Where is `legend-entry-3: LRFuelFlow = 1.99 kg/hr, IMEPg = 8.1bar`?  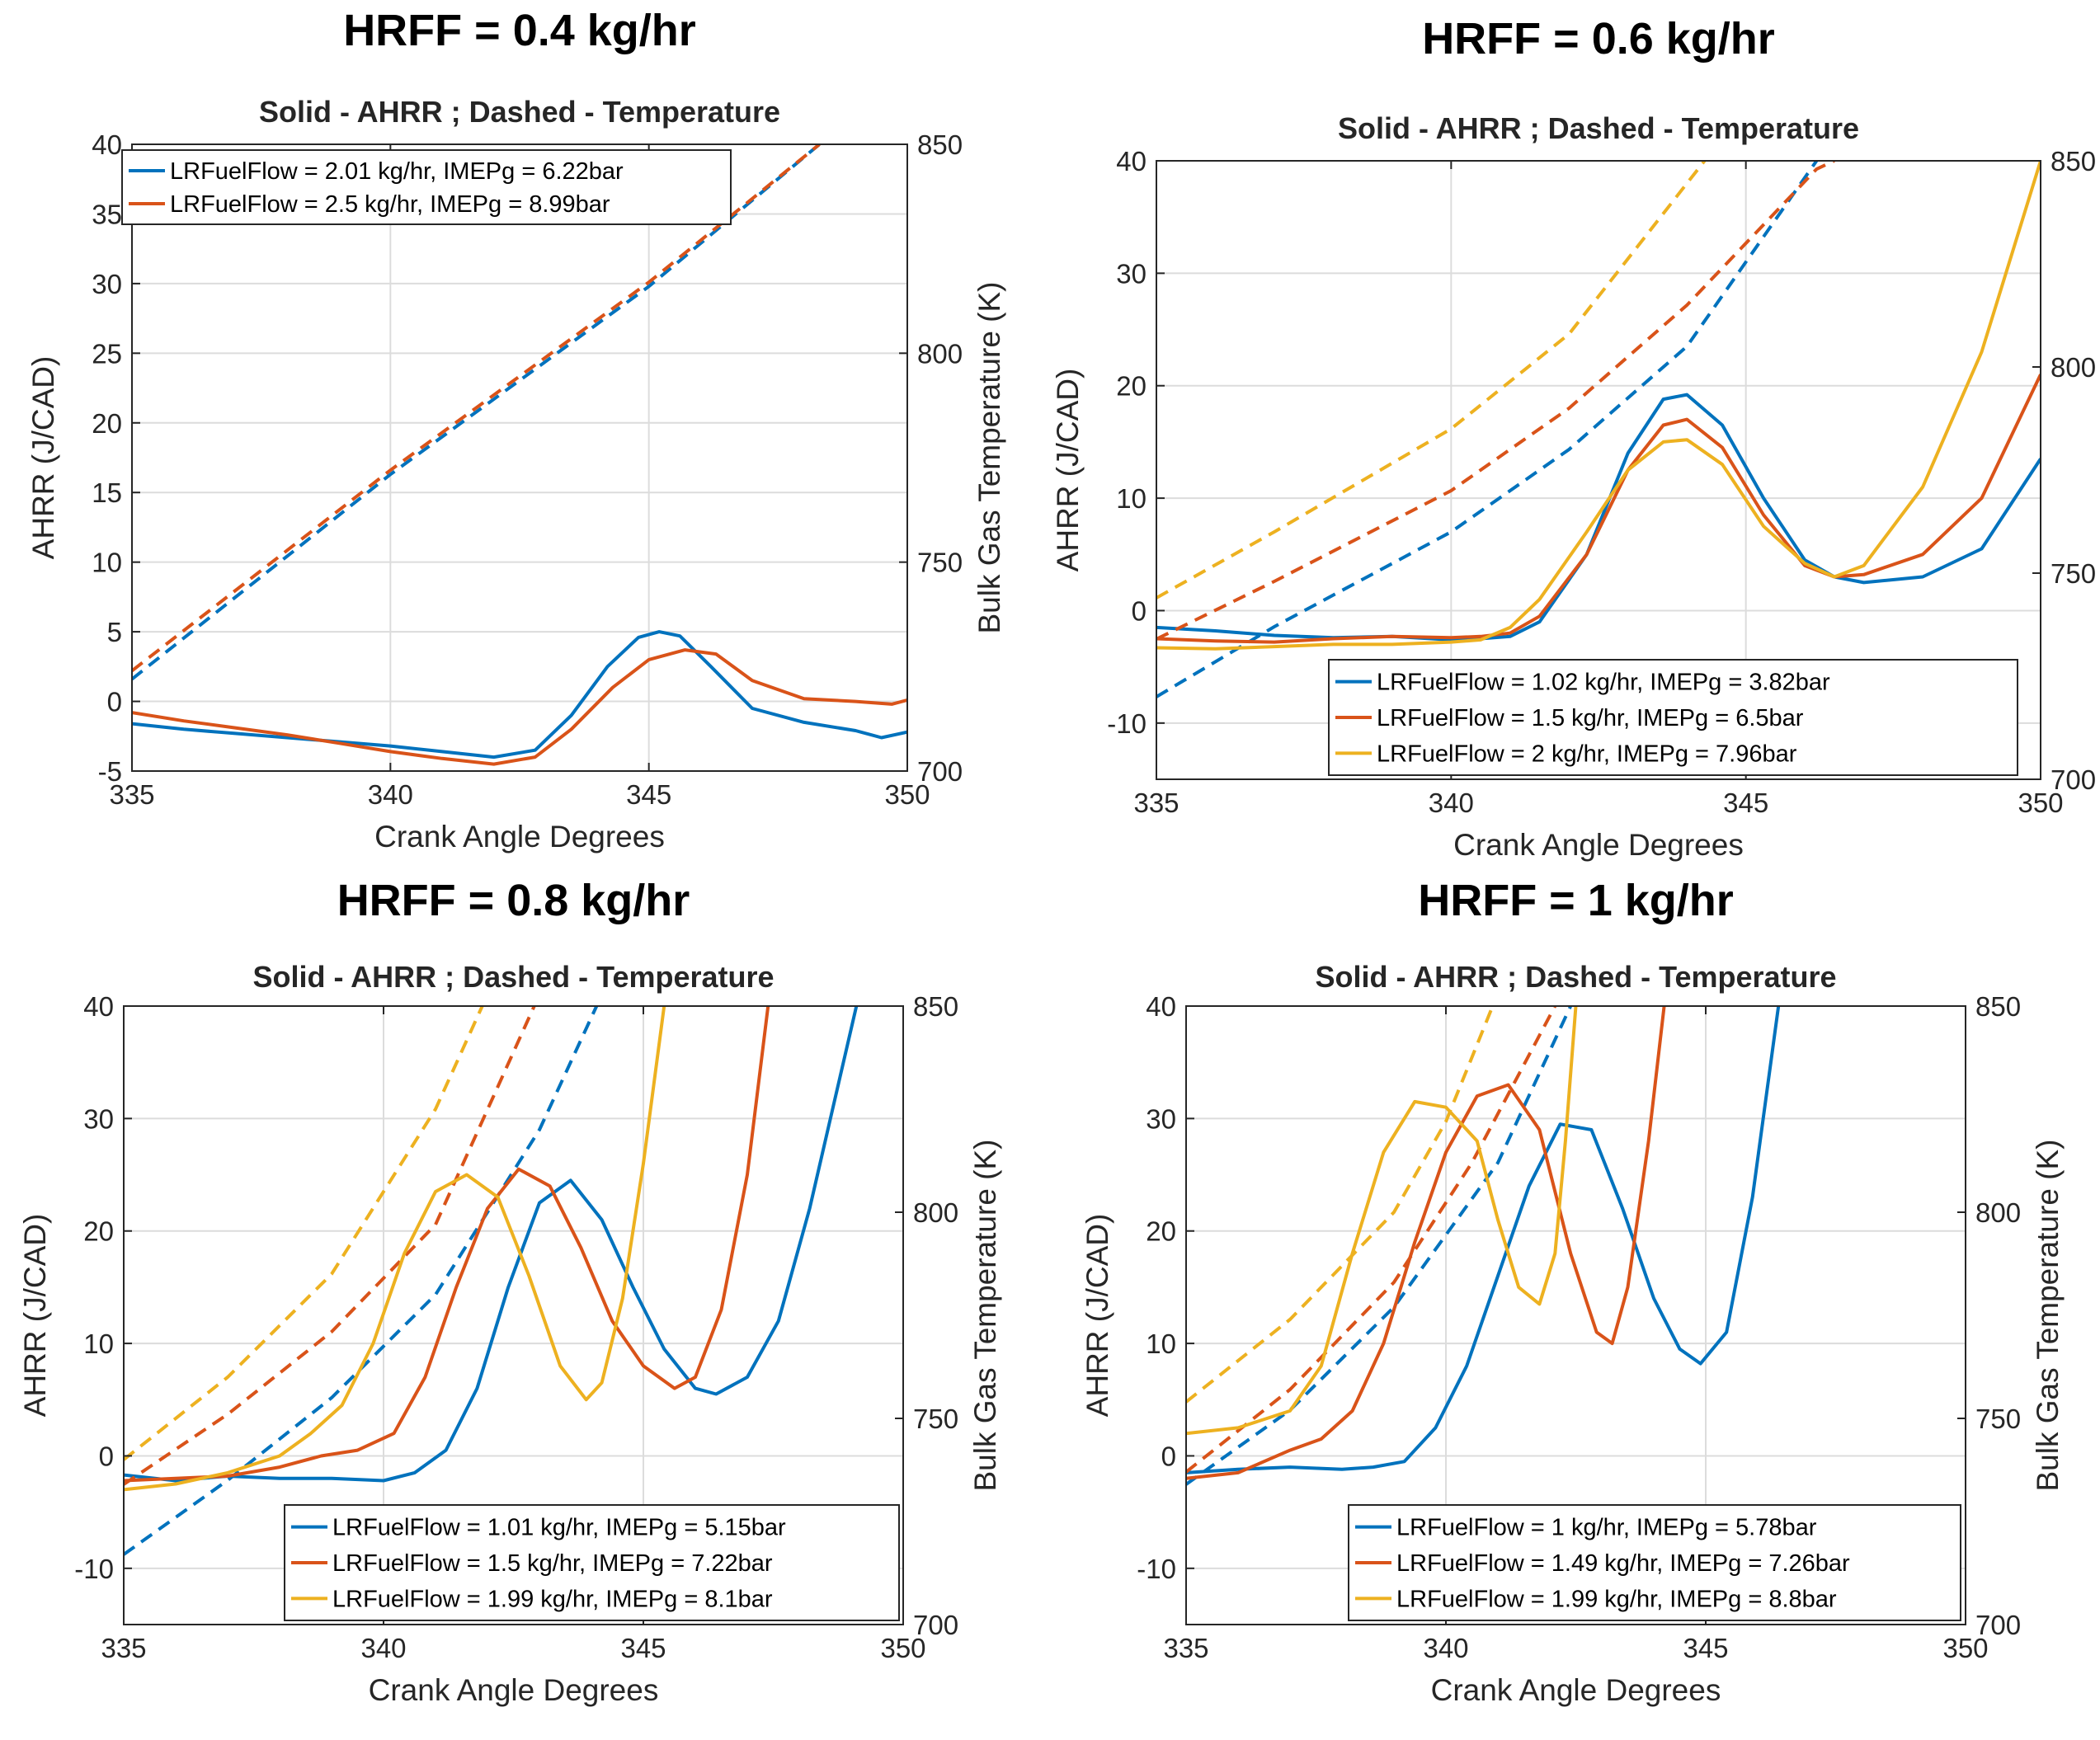
legend-entry-3: LRFuelFlow = 1.99 kg/hr, IMEPg = 8.1bar is located at coordinates (552, 1599).